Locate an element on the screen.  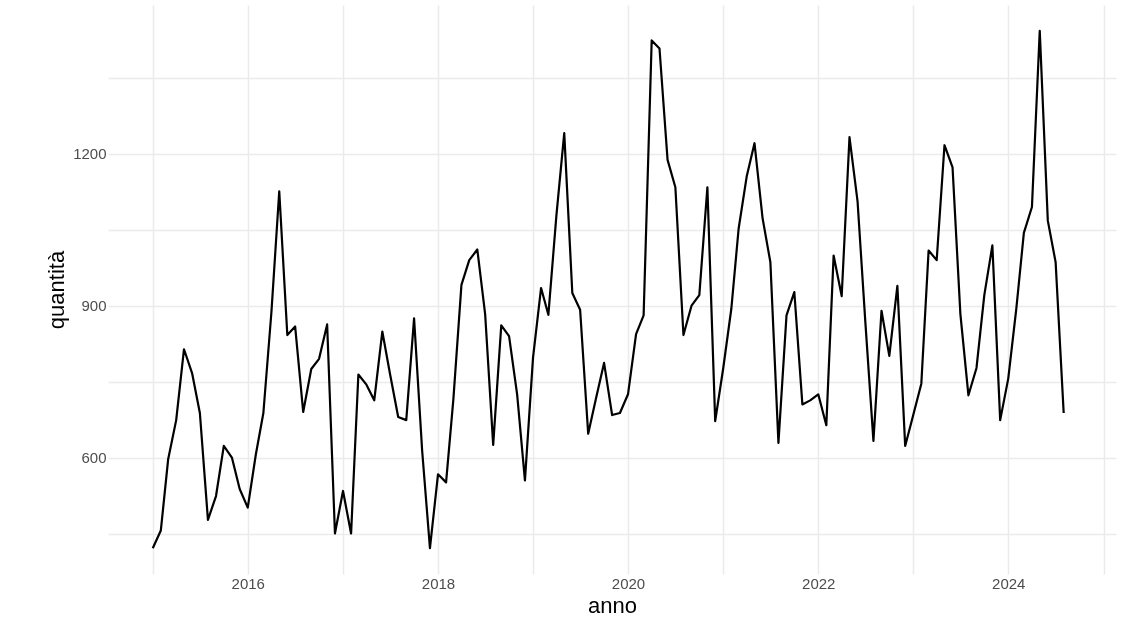
y-tick-label: 1200 is located at coordinates (90, 154).